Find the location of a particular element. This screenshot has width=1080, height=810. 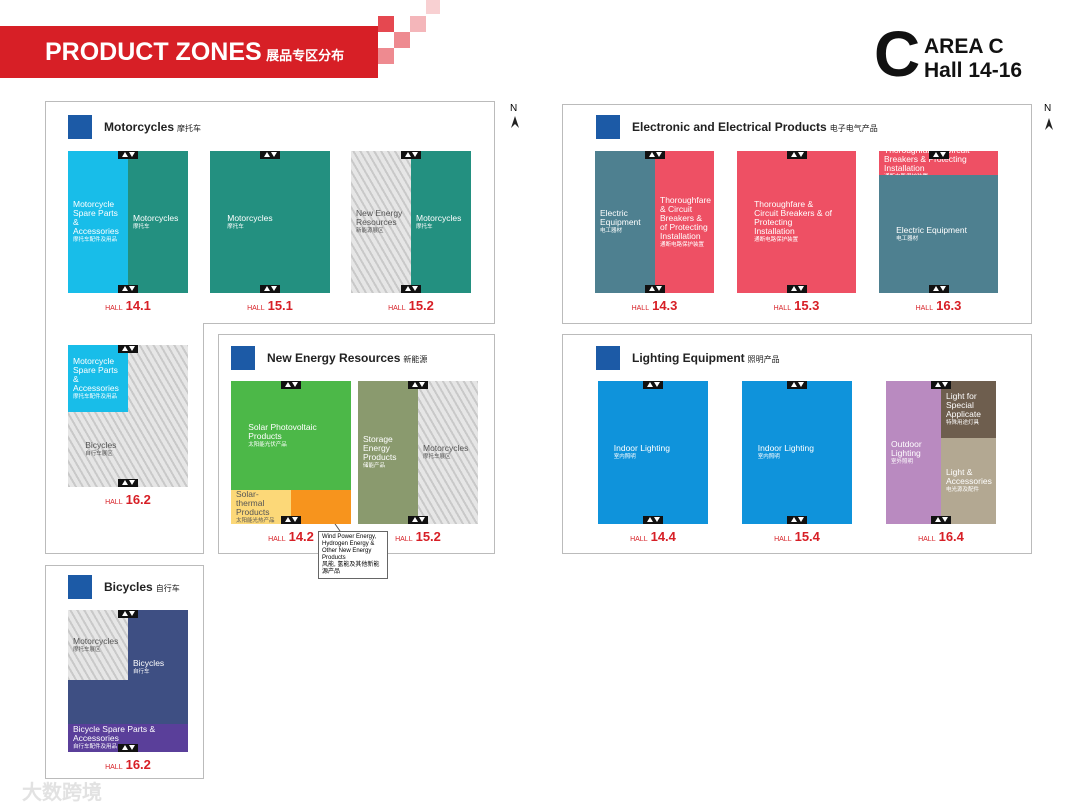

zone: Motorcycles 摩托车 is located at coordinates (270, 222).